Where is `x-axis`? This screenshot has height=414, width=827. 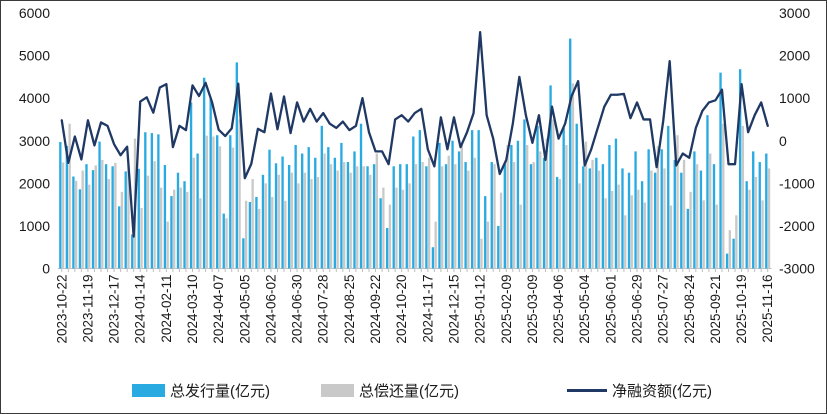
x-axis is located at coordinates (415, 270).